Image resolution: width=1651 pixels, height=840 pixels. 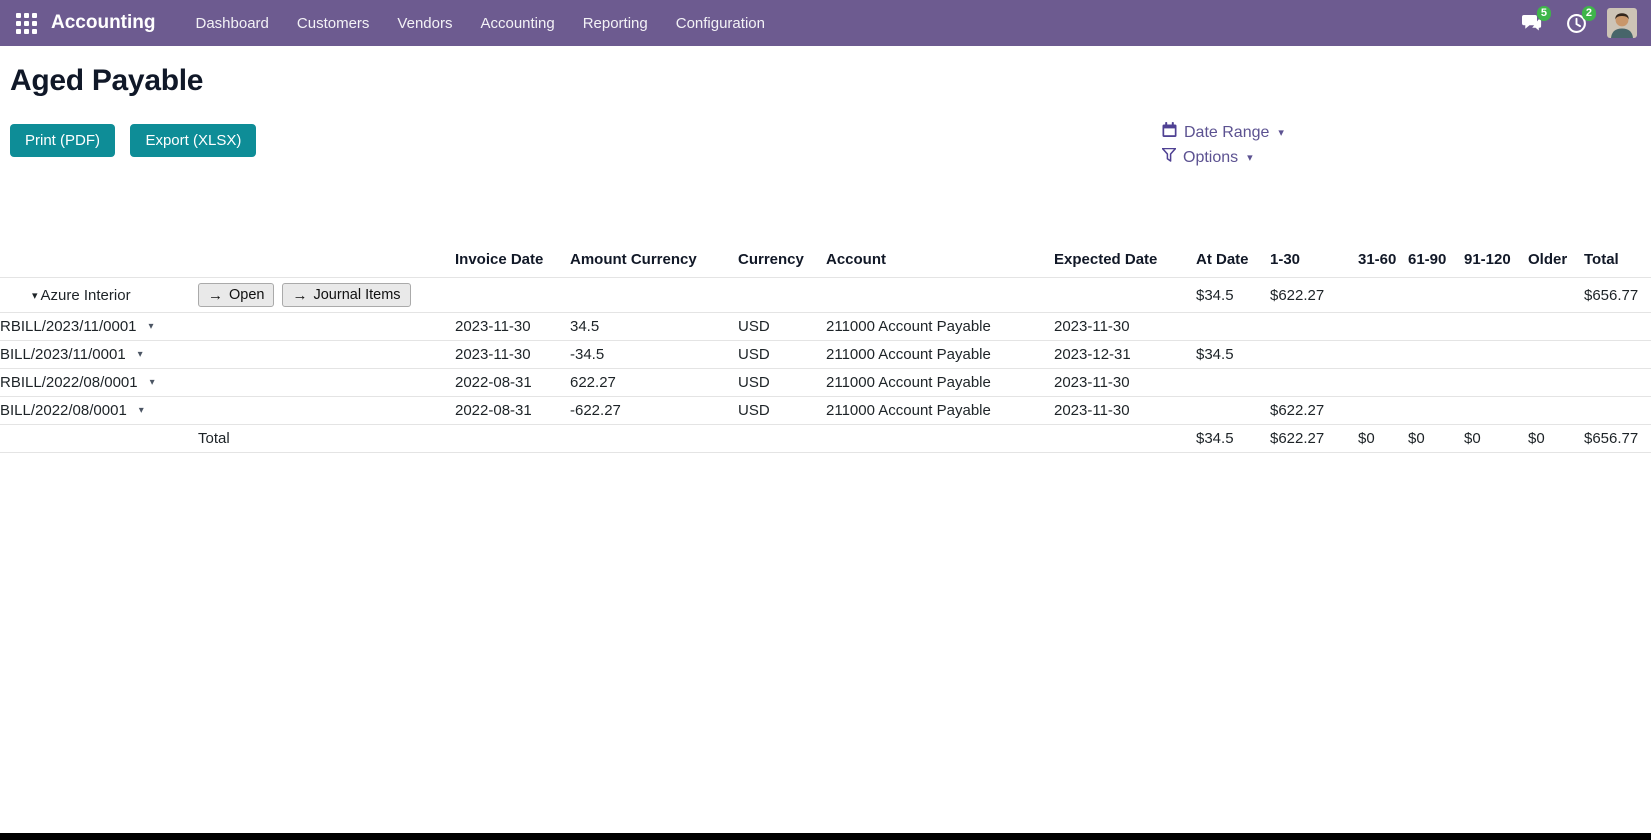 What do you see at coordinates (1106, 259) in the screenshot?
I see `col-header-expected-date: Expected Date` at bounding box center [1106, 259].